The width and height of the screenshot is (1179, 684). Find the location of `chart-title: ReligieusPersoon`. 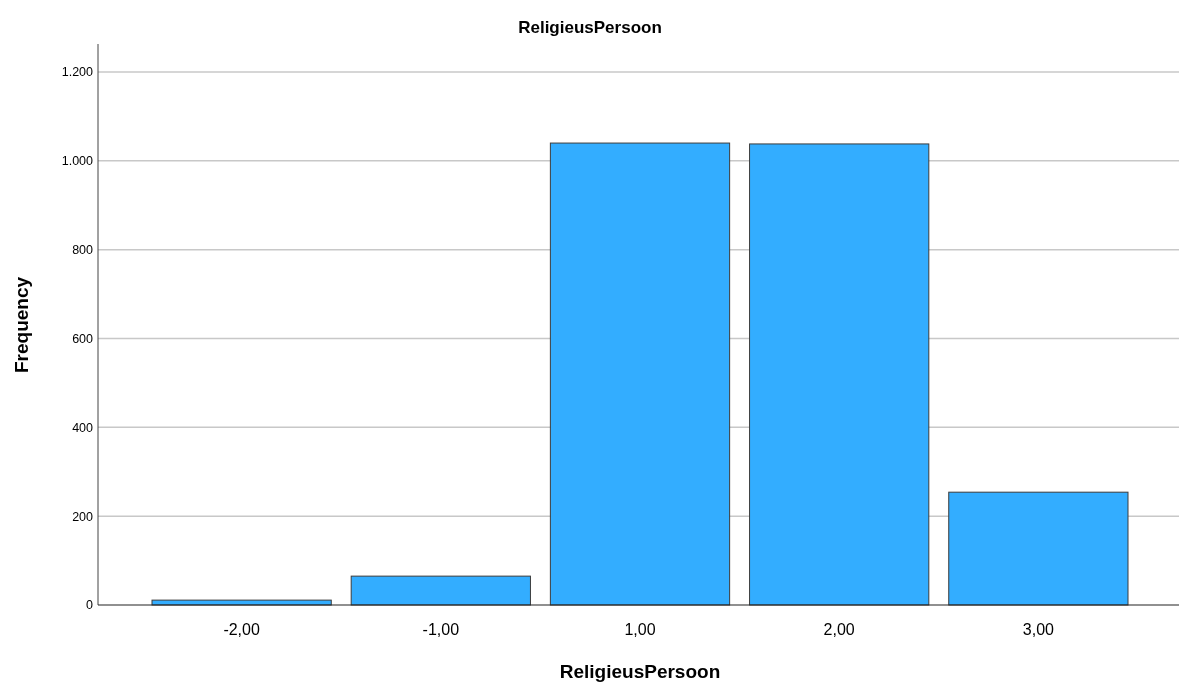

chart-title: ReligieusPersoon is located at coordinates (590, 27).